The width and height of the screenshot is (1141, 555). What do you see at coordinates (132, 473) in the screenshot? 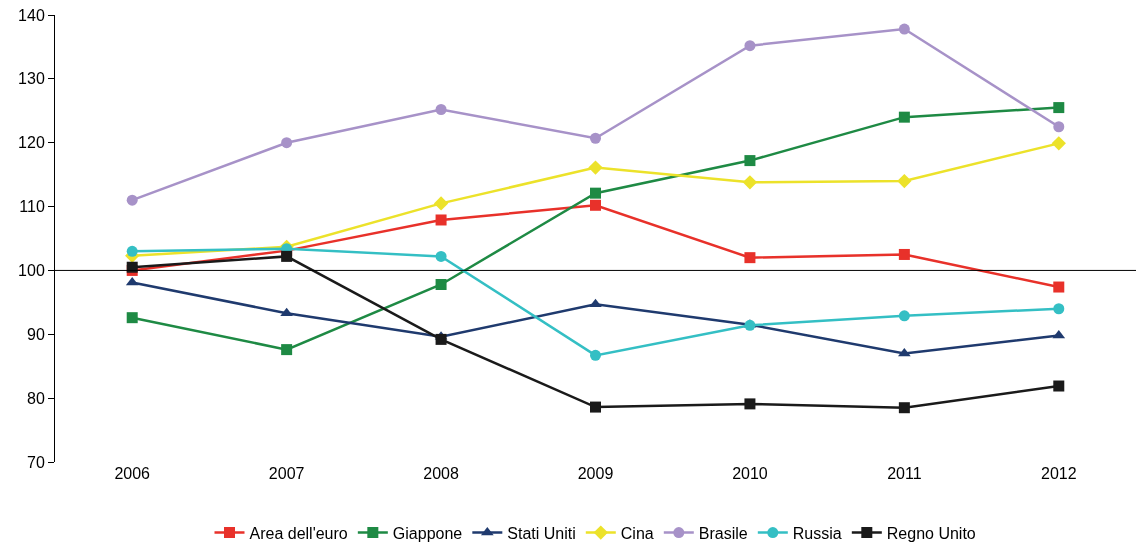
I see `x-tick-label: 2006` at bounding box center [132, 473].